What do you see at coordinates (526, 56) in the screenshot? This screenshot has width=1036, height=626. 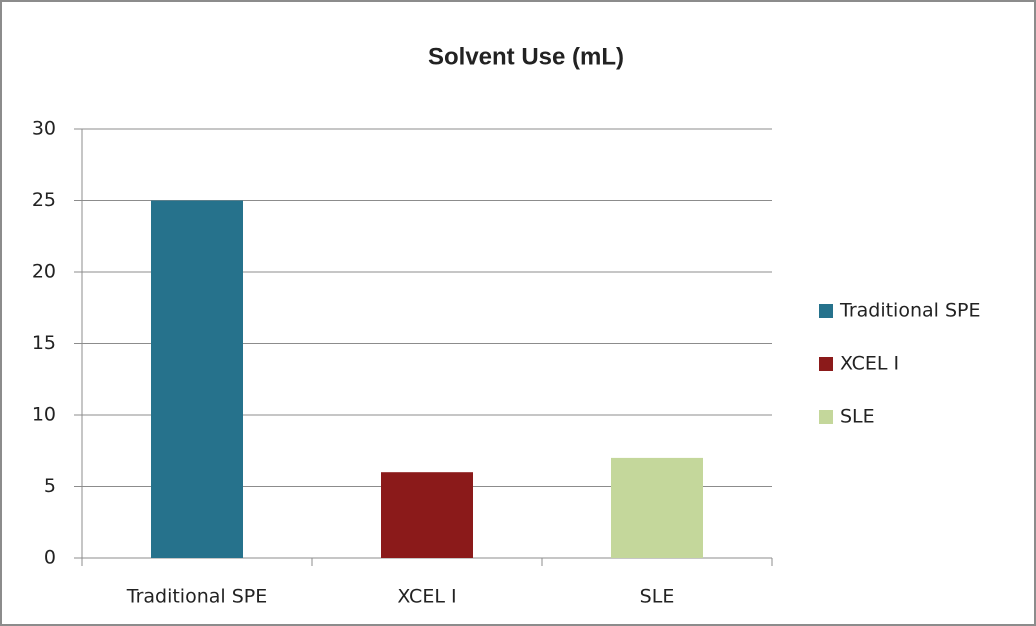 I see `chart-title: Solvent Use (mL)` at bounding box center [526, 56].